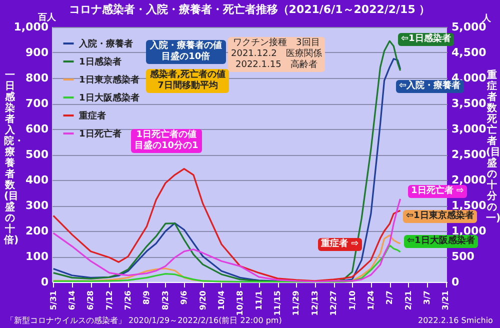 This screenshot has height=328, width=500. What do you see at coordinates (276, 54) in the screenshot?
I see `annotation: ワクチン接種 3回目 2021.12.2 医療関係 2022.1.15 高齢者` at bounding box center [276, 54].